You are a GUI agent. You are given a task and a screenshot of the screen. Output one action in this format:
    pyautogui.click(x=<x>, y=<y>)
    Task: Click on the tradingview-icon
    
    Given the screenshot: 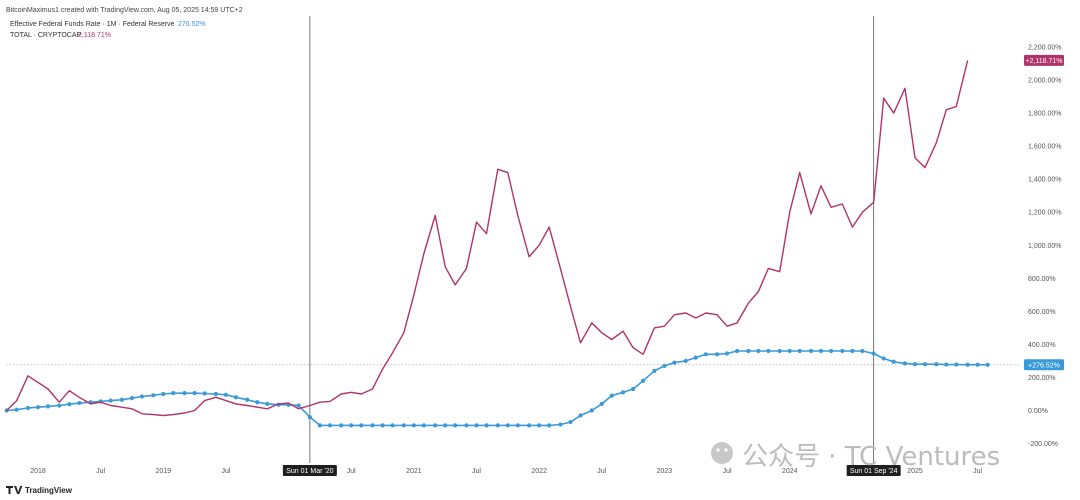 What is the action you would take?
    pyautogui.click(x=14, y=490)
    